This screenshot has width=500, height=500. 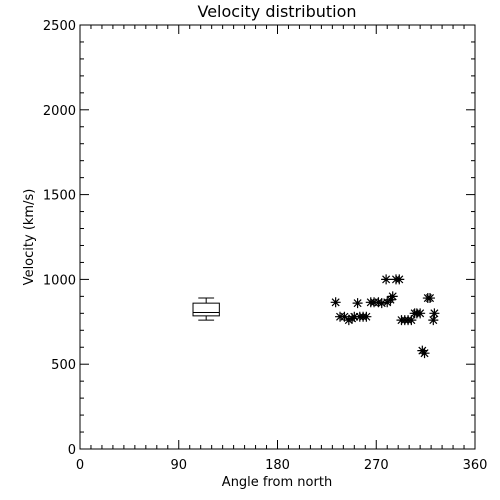 What do you see at coordinates (59, 280) in the screenshot?
I see `y-tick-label: 1000` at bounding box center [59, 280].